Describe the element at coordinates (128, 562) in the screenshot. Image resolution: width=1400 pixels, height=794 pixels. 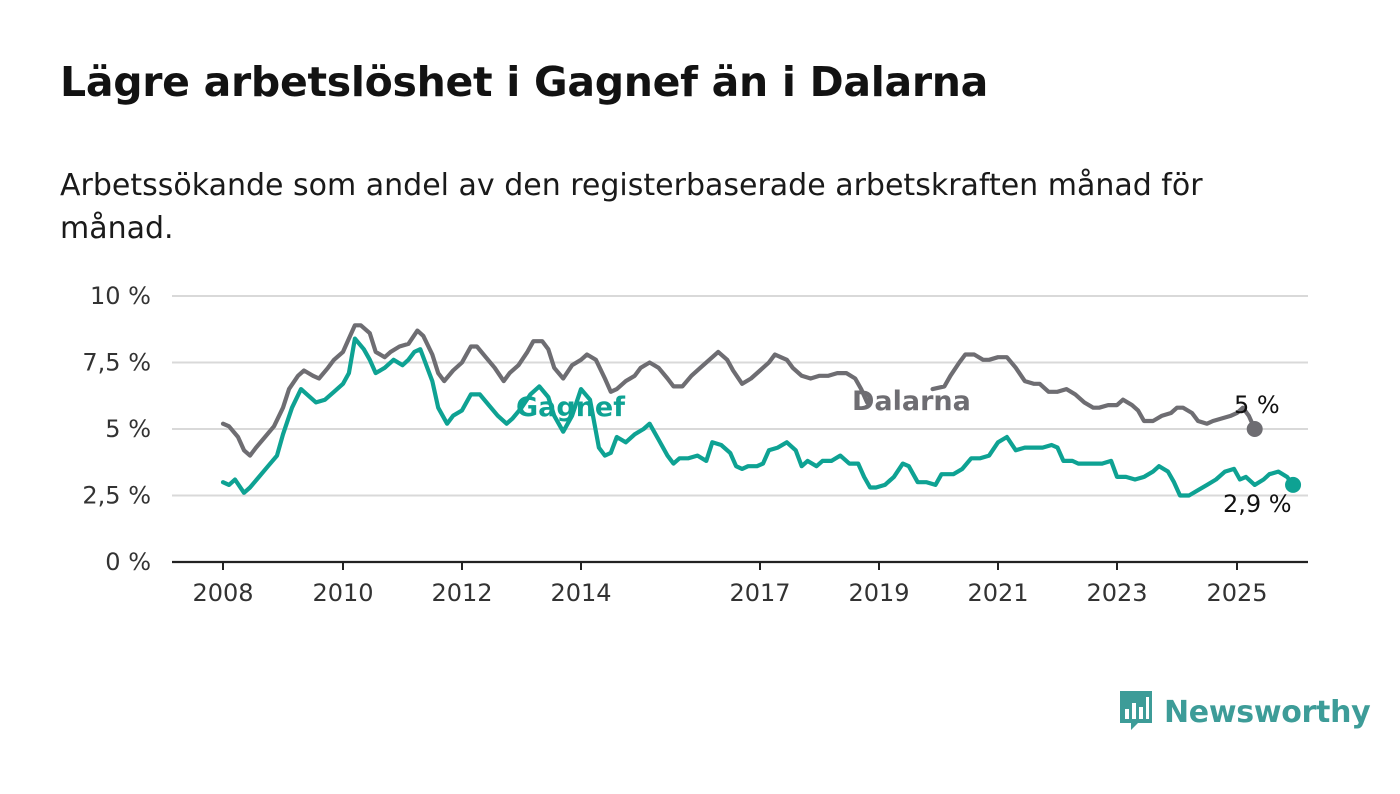
I see `y-tick-label: 0 %` at that location.